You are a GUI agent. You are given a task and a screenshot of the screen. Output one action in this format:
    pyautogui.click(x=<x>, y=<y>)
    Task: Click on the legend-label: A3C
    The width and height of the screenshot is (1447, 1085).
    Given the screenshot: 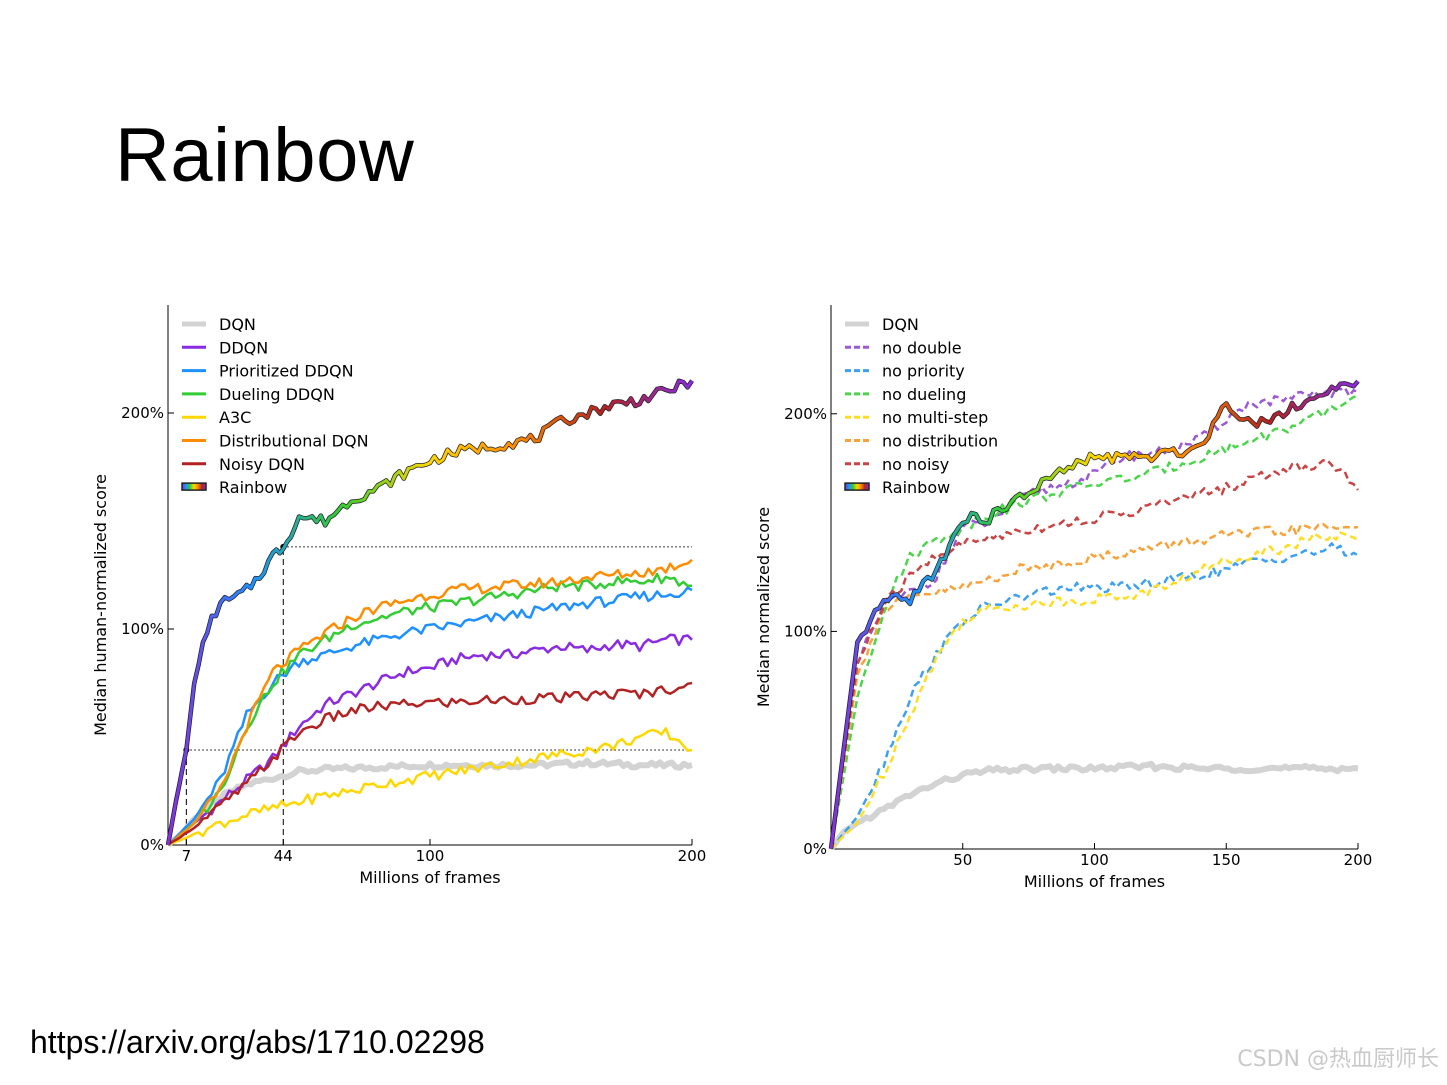 What is the action you would take?
    pyautogui.click(x=235, y=417)
    